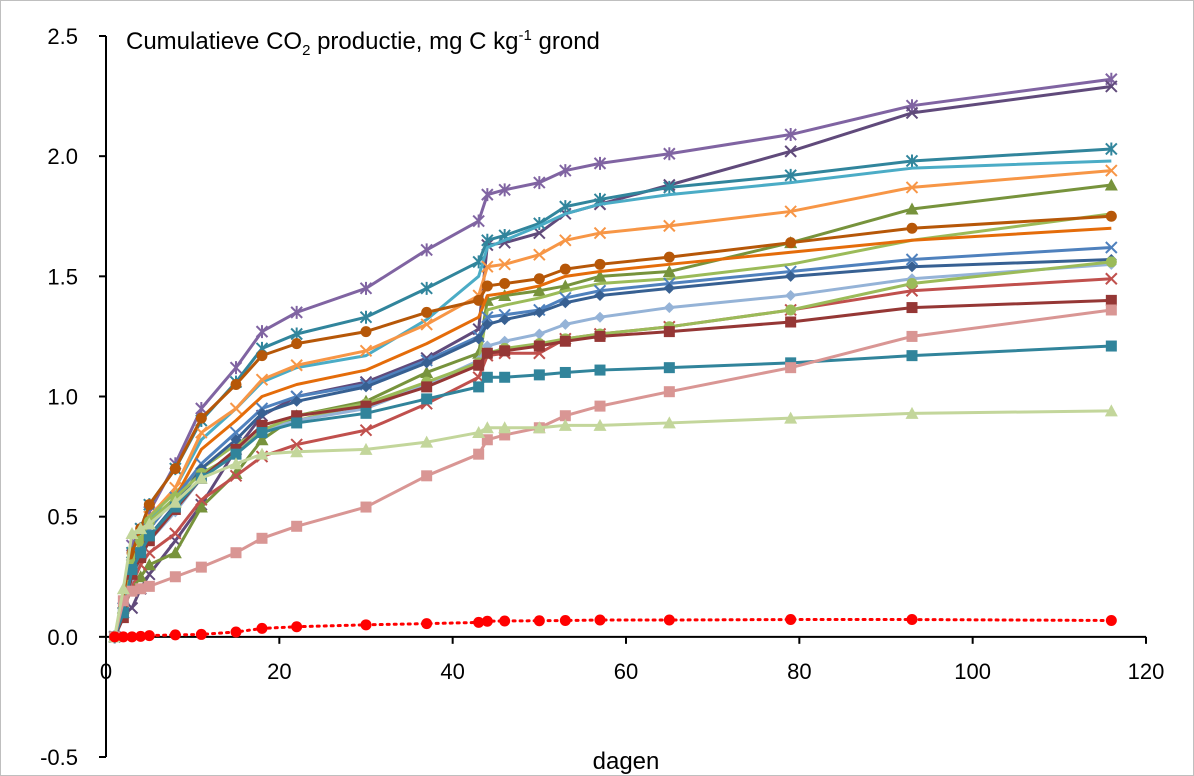 The width and height of the screenshot is (1194, 776). Describe the element at coordinates (62, 397) in the screenshot. I see `y-tick-label: 1.0` at that location.